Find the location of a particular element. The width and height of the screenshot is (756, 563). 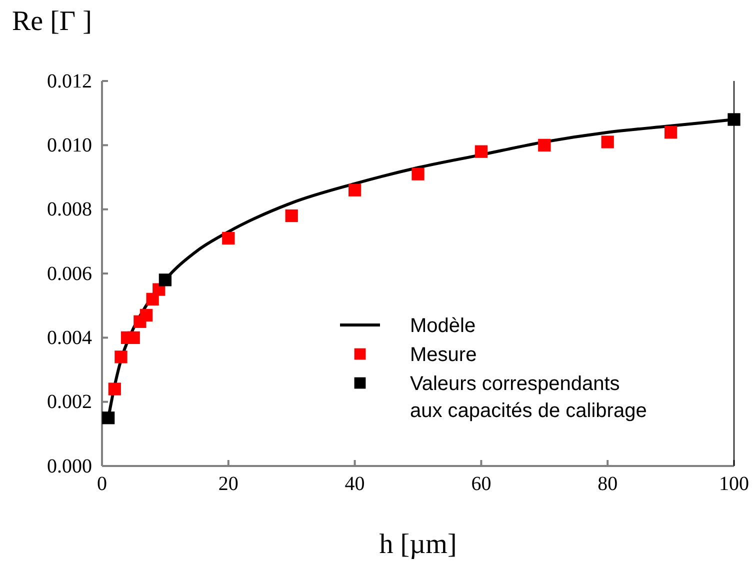

x-tick-label: 100 is located at coordinates (734, 484).